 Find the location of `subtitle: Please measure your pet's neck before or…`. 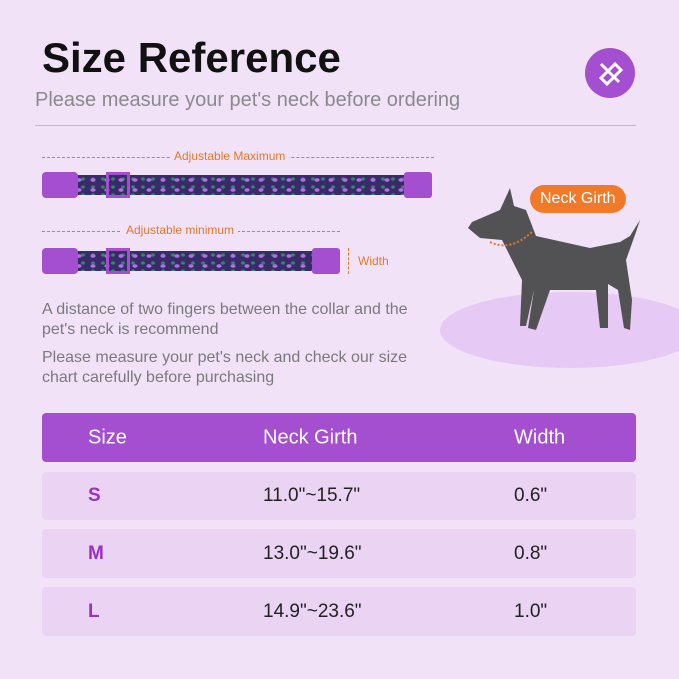

subtitle: Please measure your pet's neck before or… is located at coordinates (248, 100).